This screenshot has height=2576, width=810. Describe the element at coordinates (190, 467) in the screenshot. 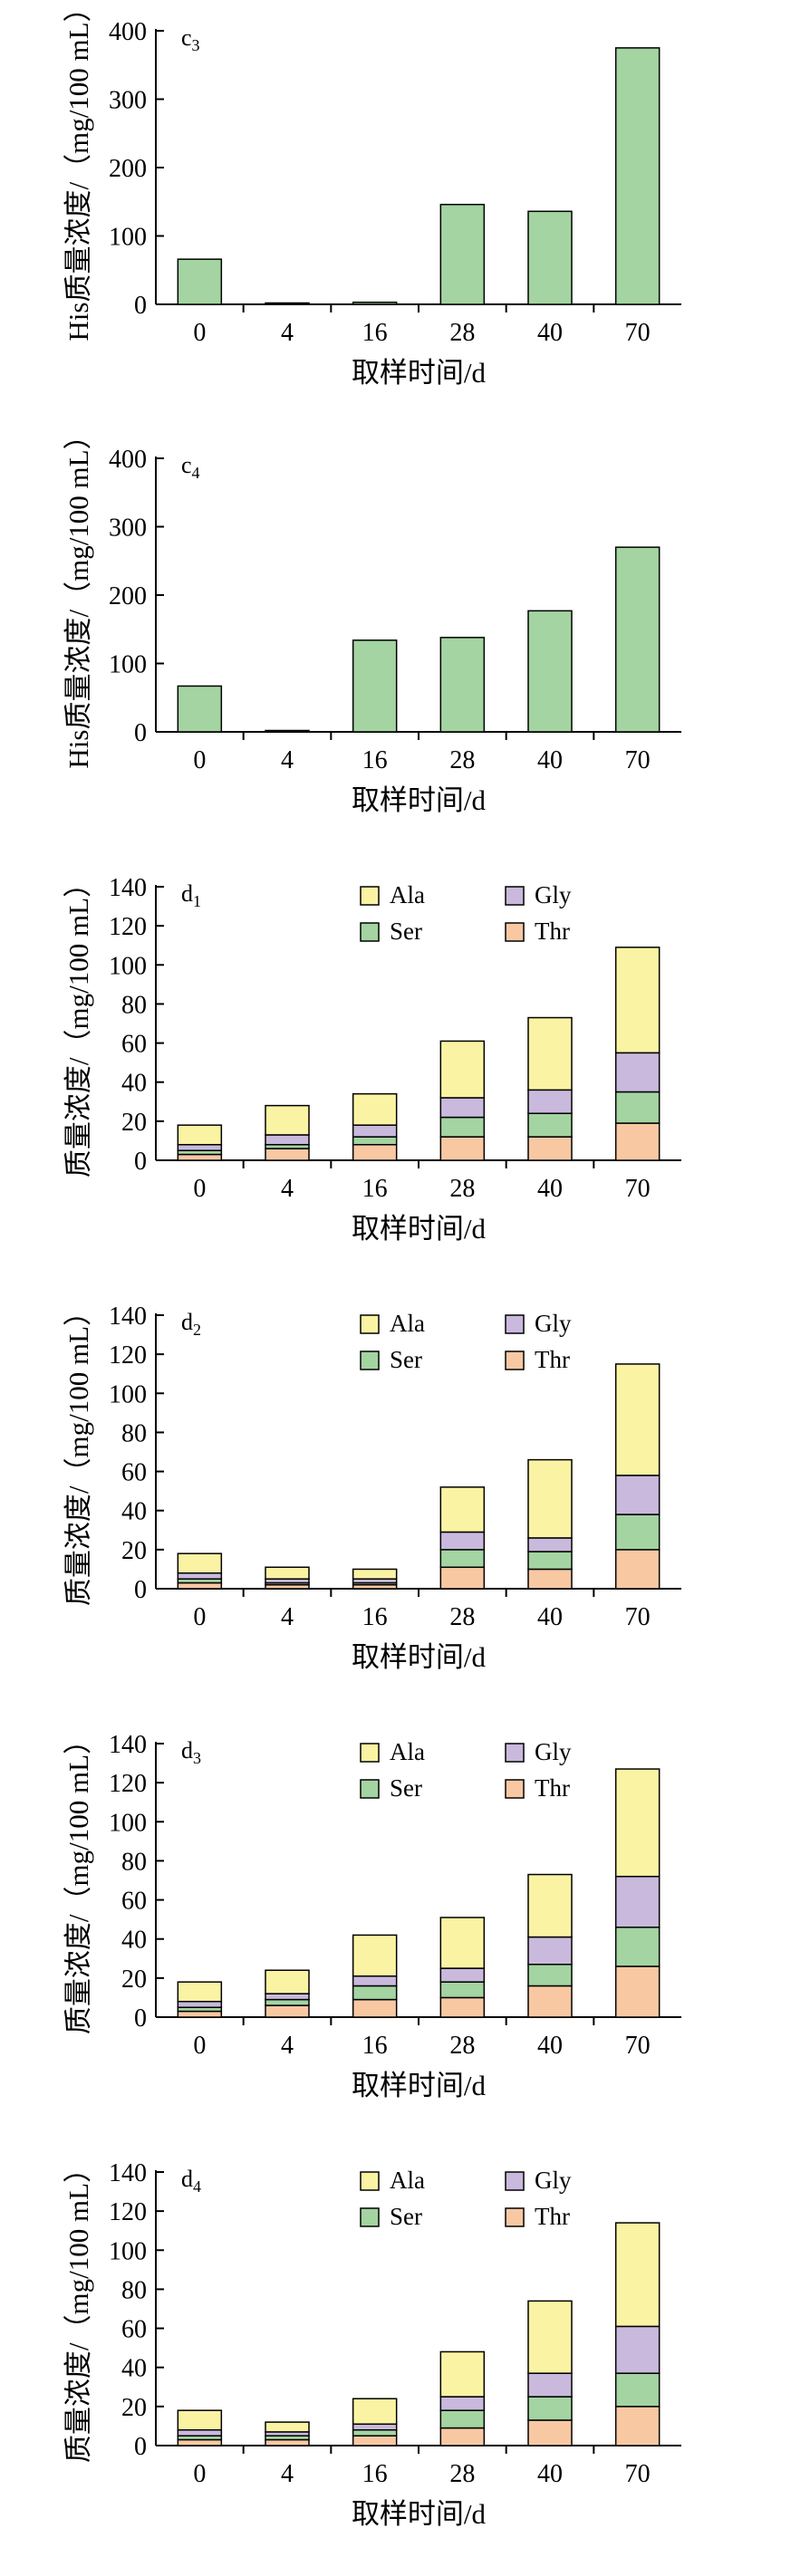

I see `panel-label: c4` at that location.